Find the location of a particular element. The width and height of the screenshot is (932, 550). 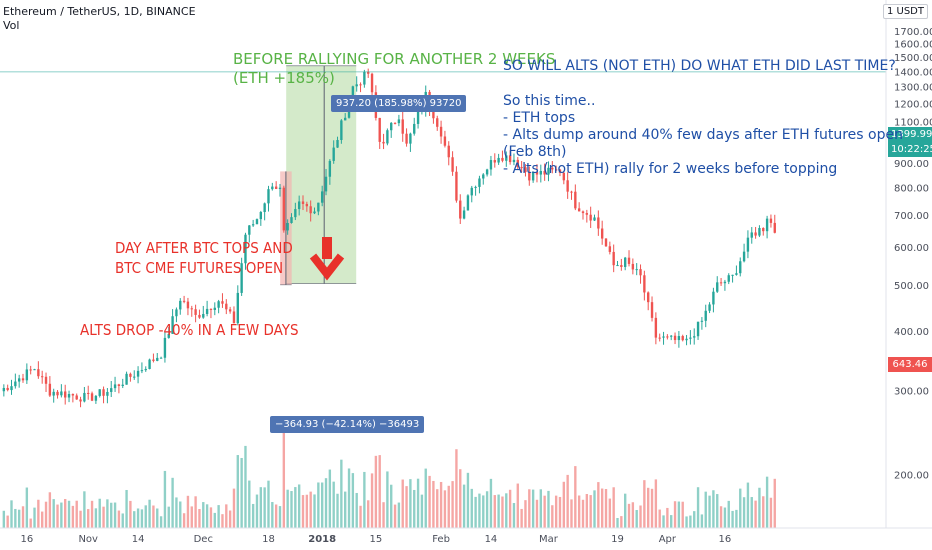

countdown-tag: 10:22:25 is located at coordinates (910, 149).